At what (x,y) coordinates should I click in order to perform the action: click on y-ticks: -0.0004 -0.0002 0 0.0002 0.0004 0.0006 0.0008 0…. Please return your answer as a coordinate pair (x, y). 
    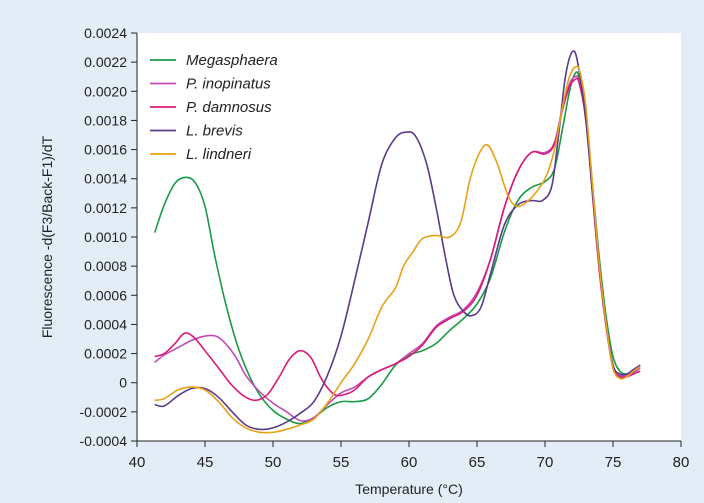
    Looking at the image, I should click on (108, 237).